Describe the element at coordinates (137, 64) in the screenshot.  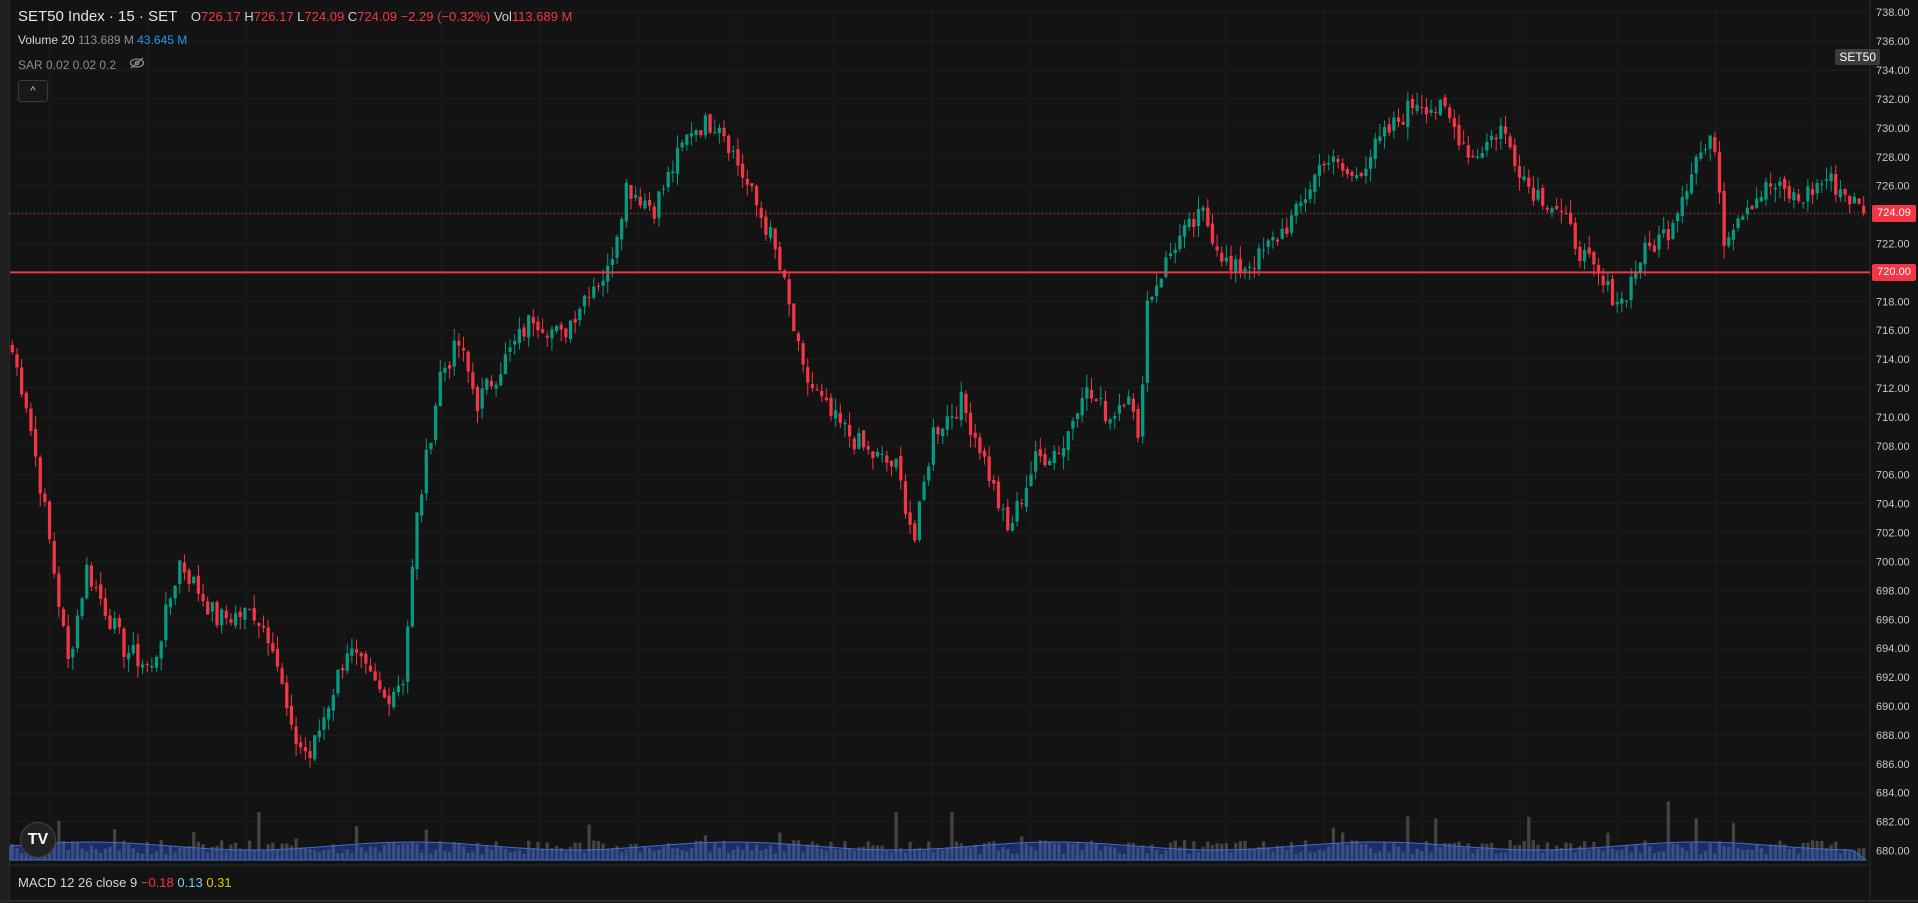
I see `eye-slash-icon` at that location.